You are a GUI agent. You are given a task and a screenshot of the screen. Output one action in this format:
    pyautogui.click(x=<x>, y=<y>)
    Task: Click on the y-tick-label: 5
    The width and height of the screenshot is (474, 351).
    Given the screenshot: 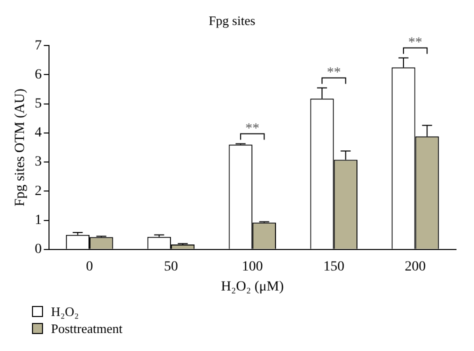 What is the action you would take?
    pyautogui.click(x=38, y=104)
    